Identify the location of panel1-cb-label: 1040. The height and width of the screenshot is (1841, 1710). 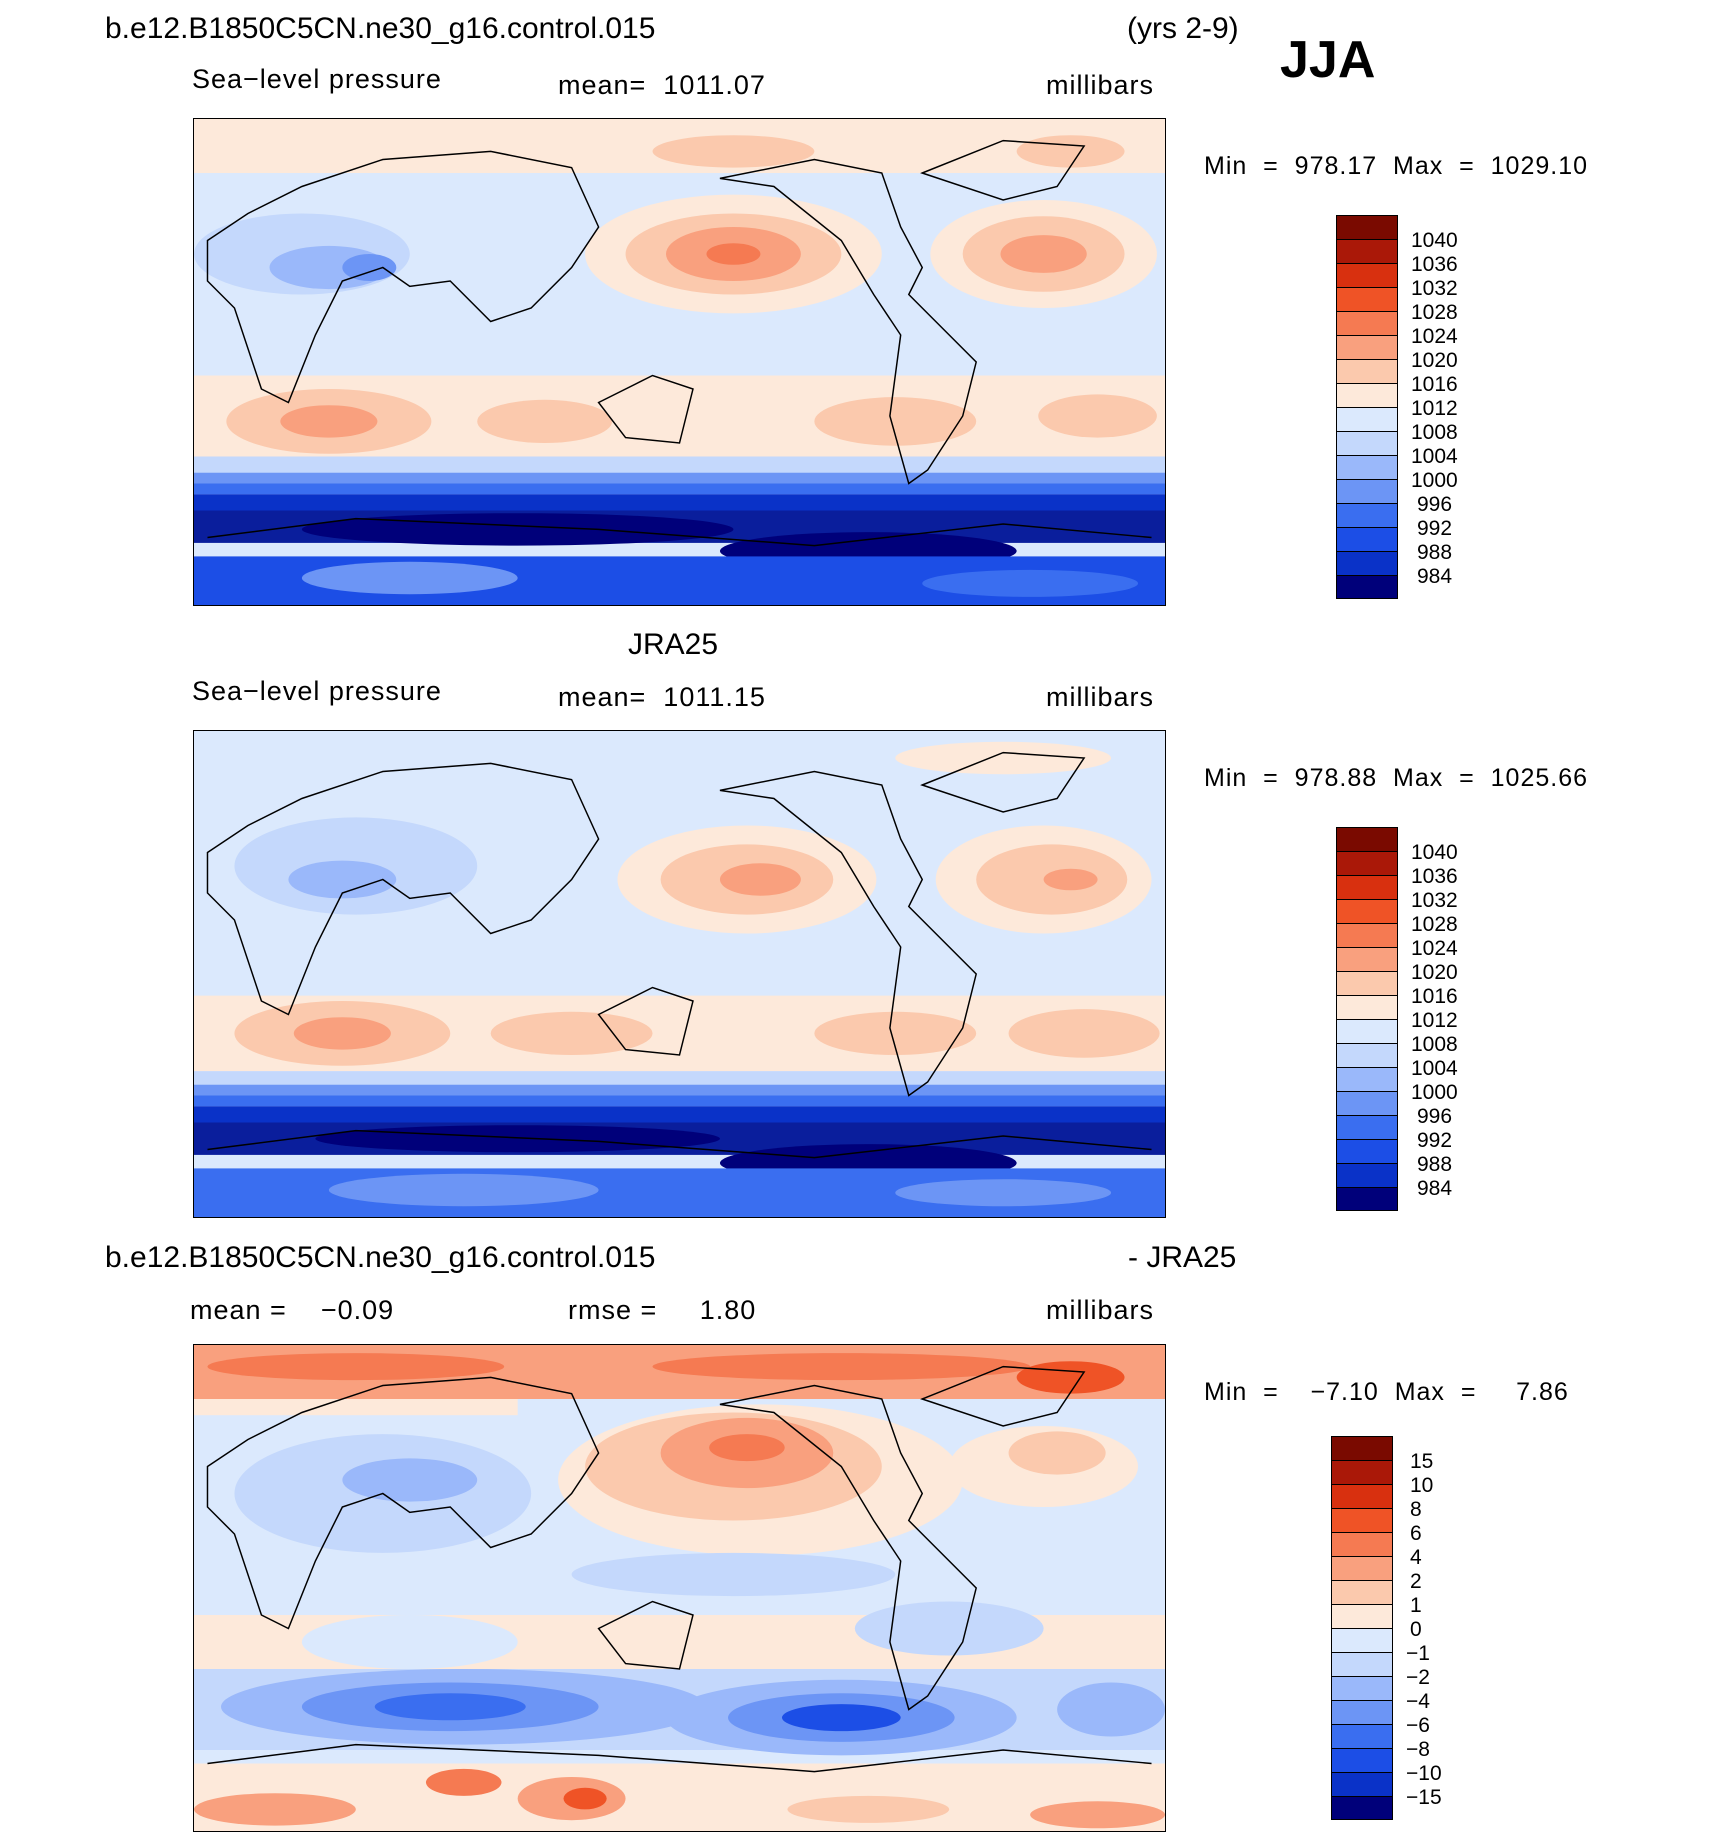
(1434, 240).